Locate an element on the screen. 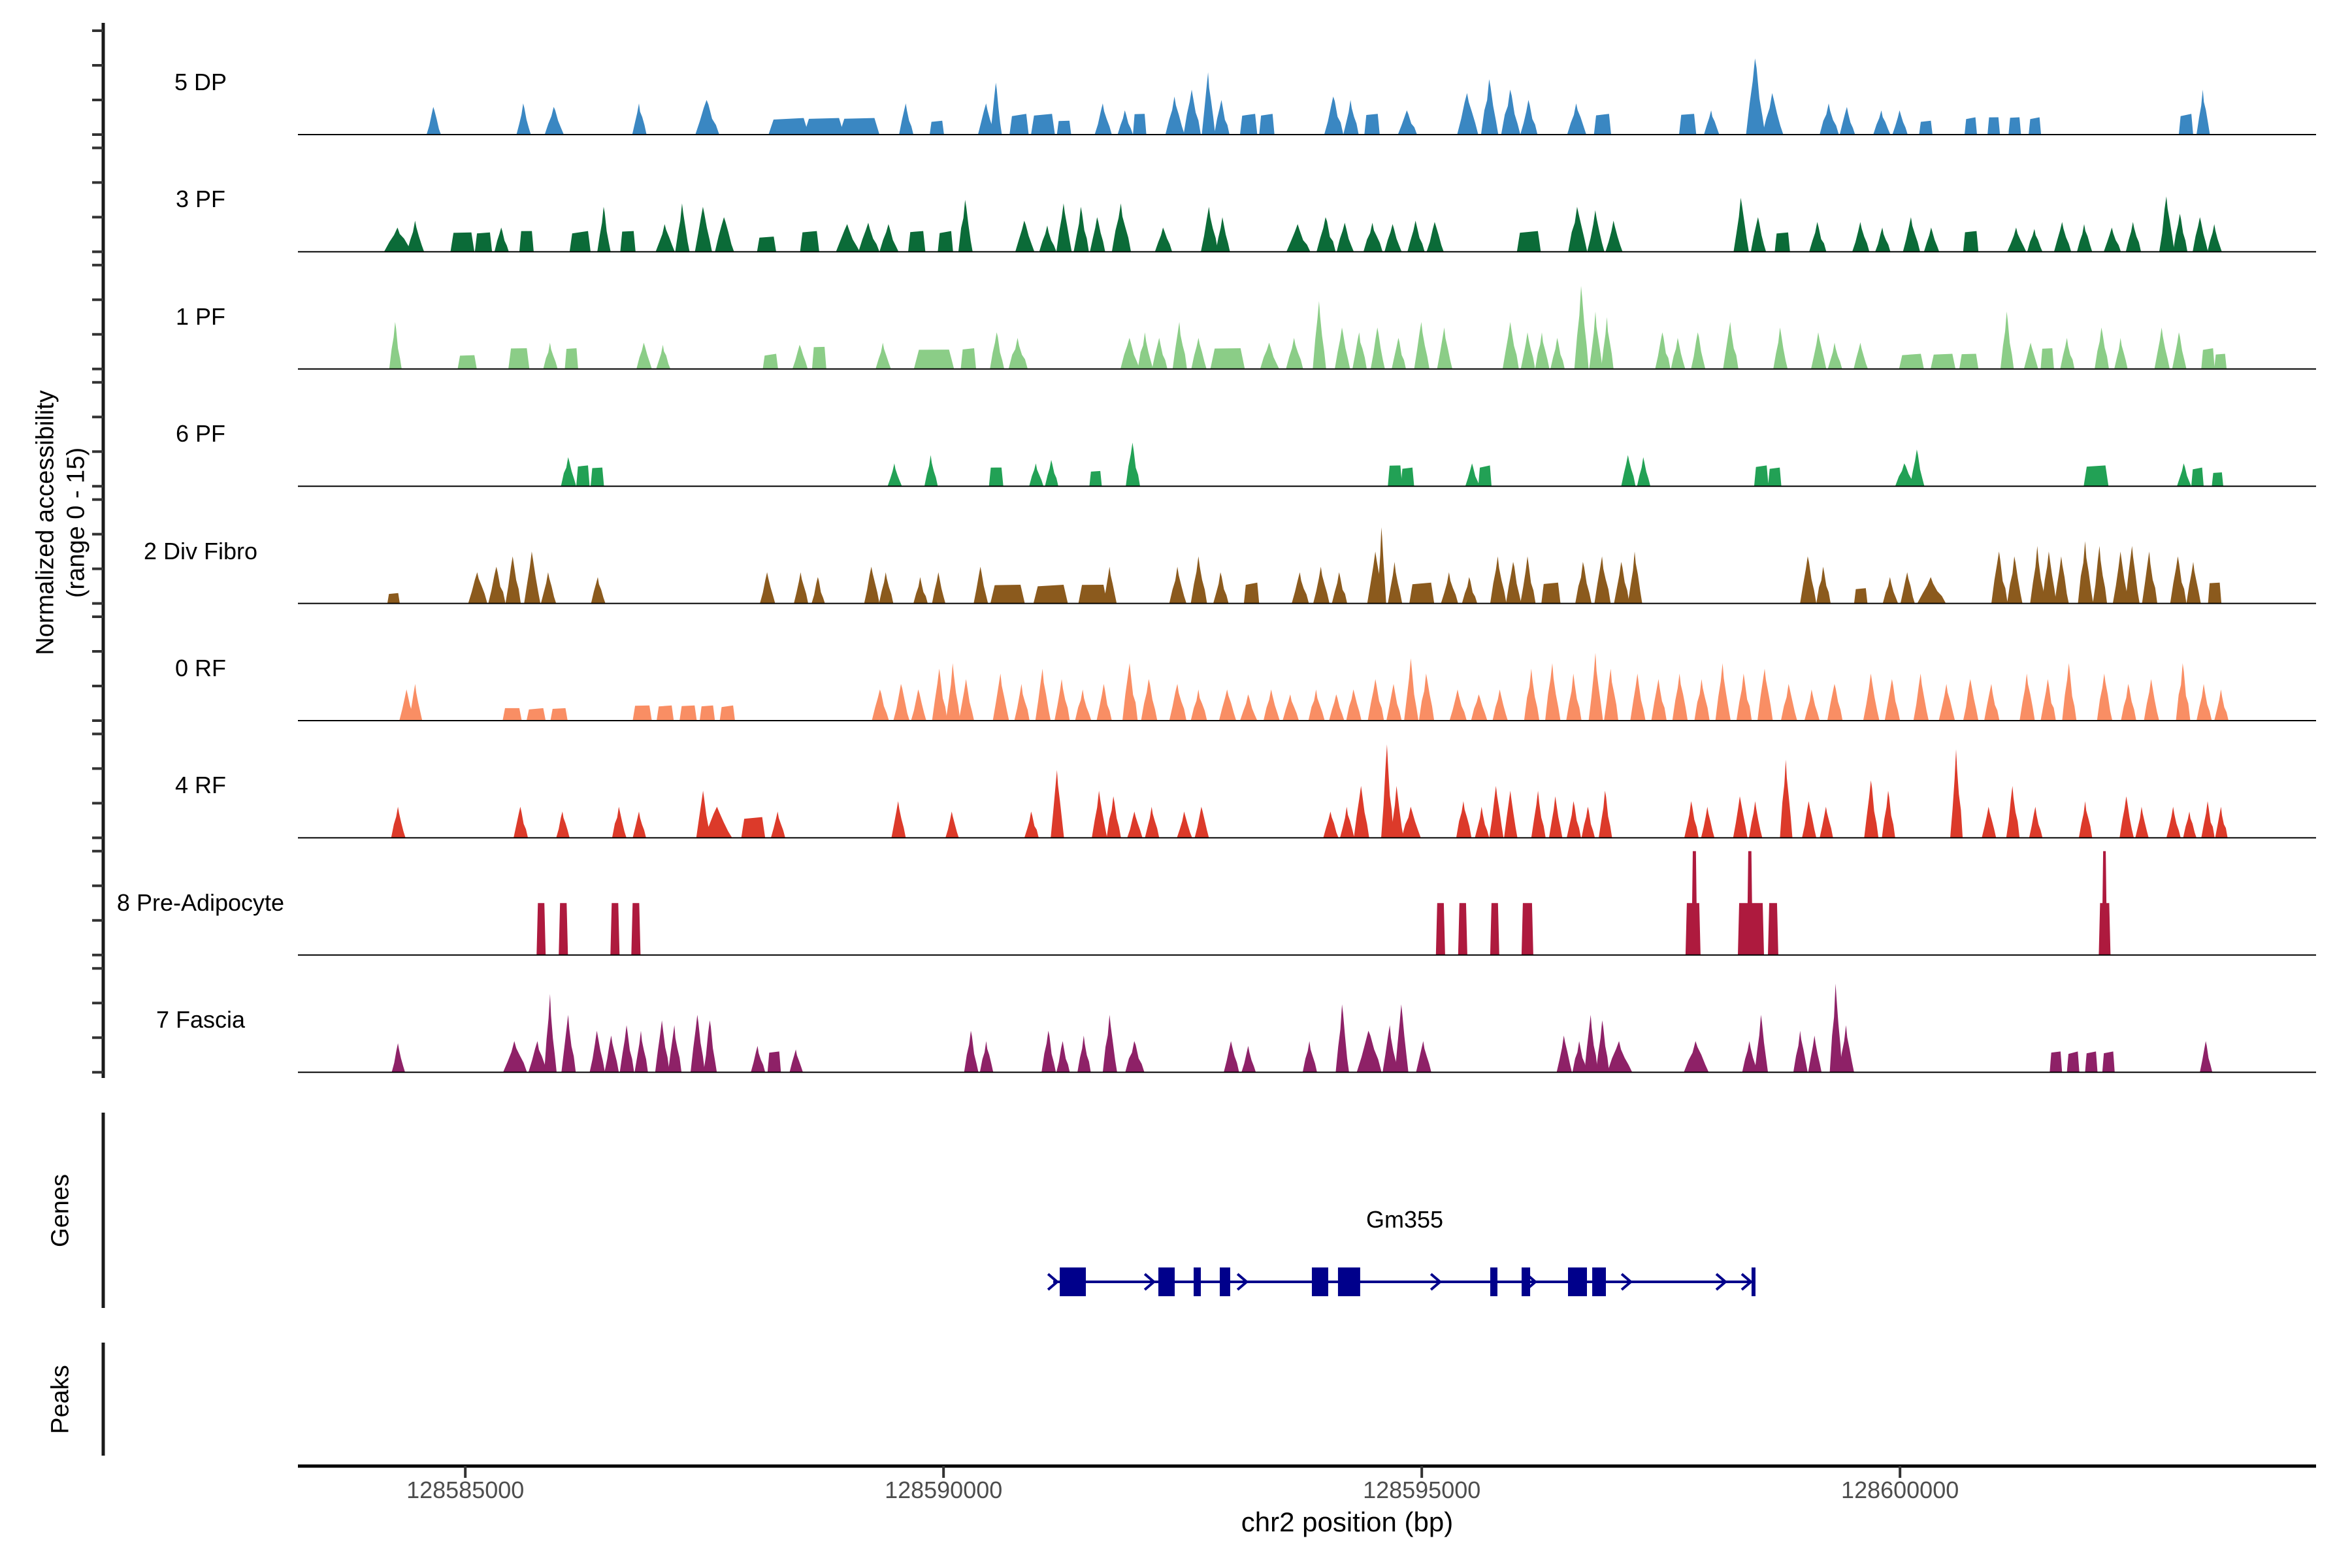  coverage-track-2-div-fibro is located at coordinates (1304, 565).